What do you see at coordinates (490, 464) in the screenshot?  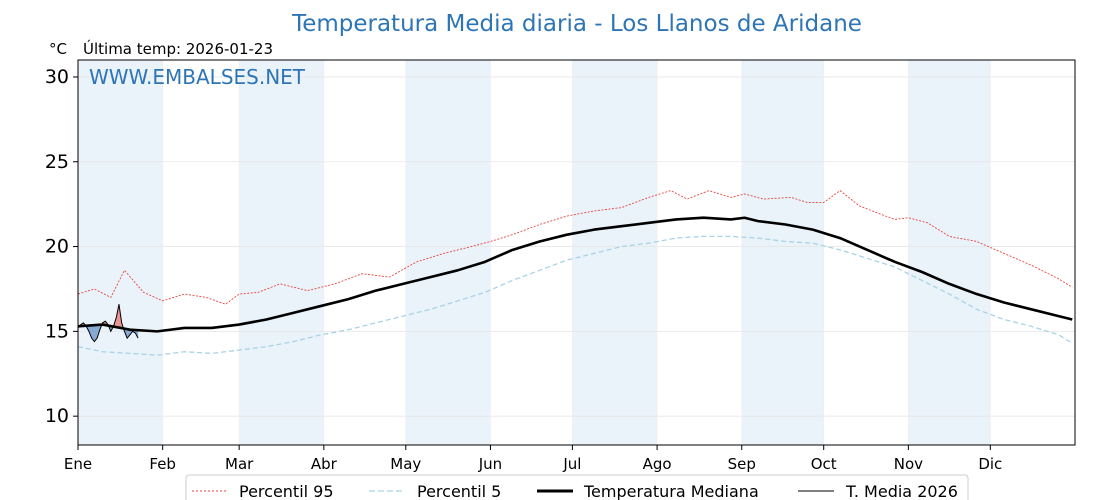 I see `x-tick-label: Jun` at bounding box center [490, 464].